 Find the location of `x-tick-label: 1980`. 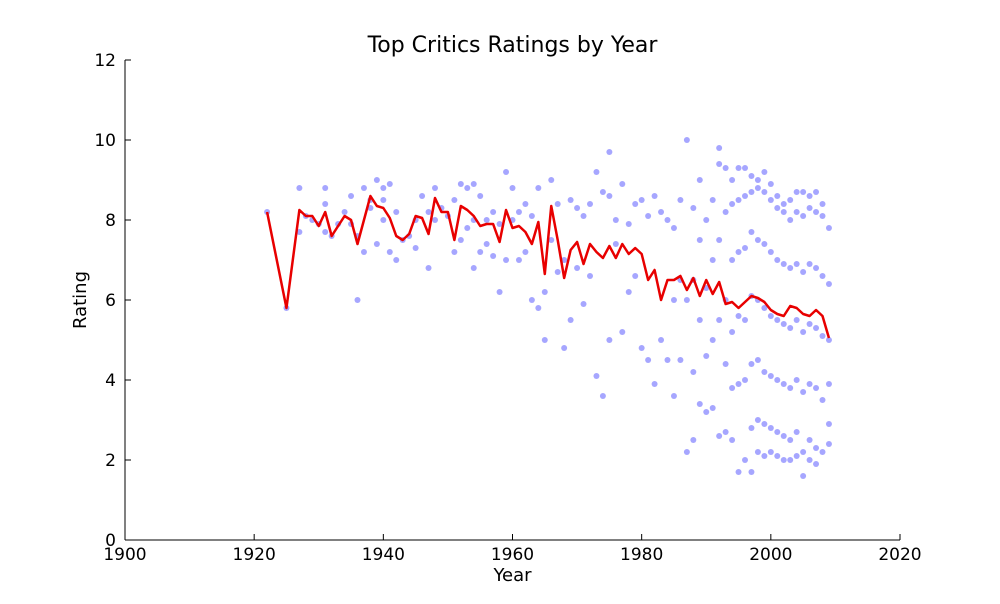

x-tick-label: 1980 is located at coordinates (641, 555).